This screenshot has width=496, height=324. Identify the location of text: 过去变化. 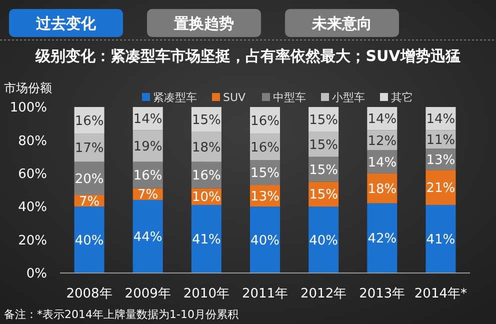
(66, 23).